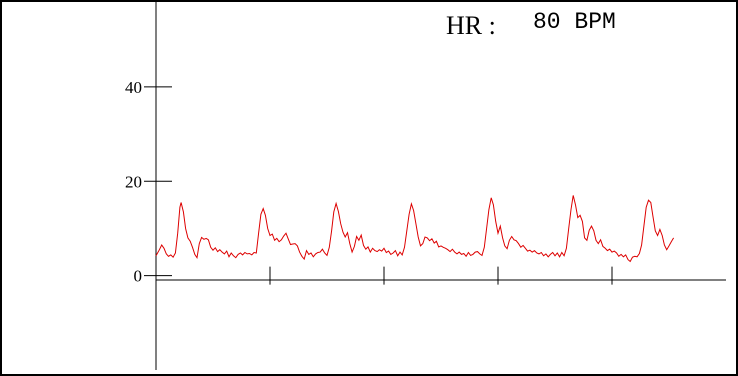 The image size is (738, 376). I want to click on y-ticks: 0 20 40, so click(148, 182).